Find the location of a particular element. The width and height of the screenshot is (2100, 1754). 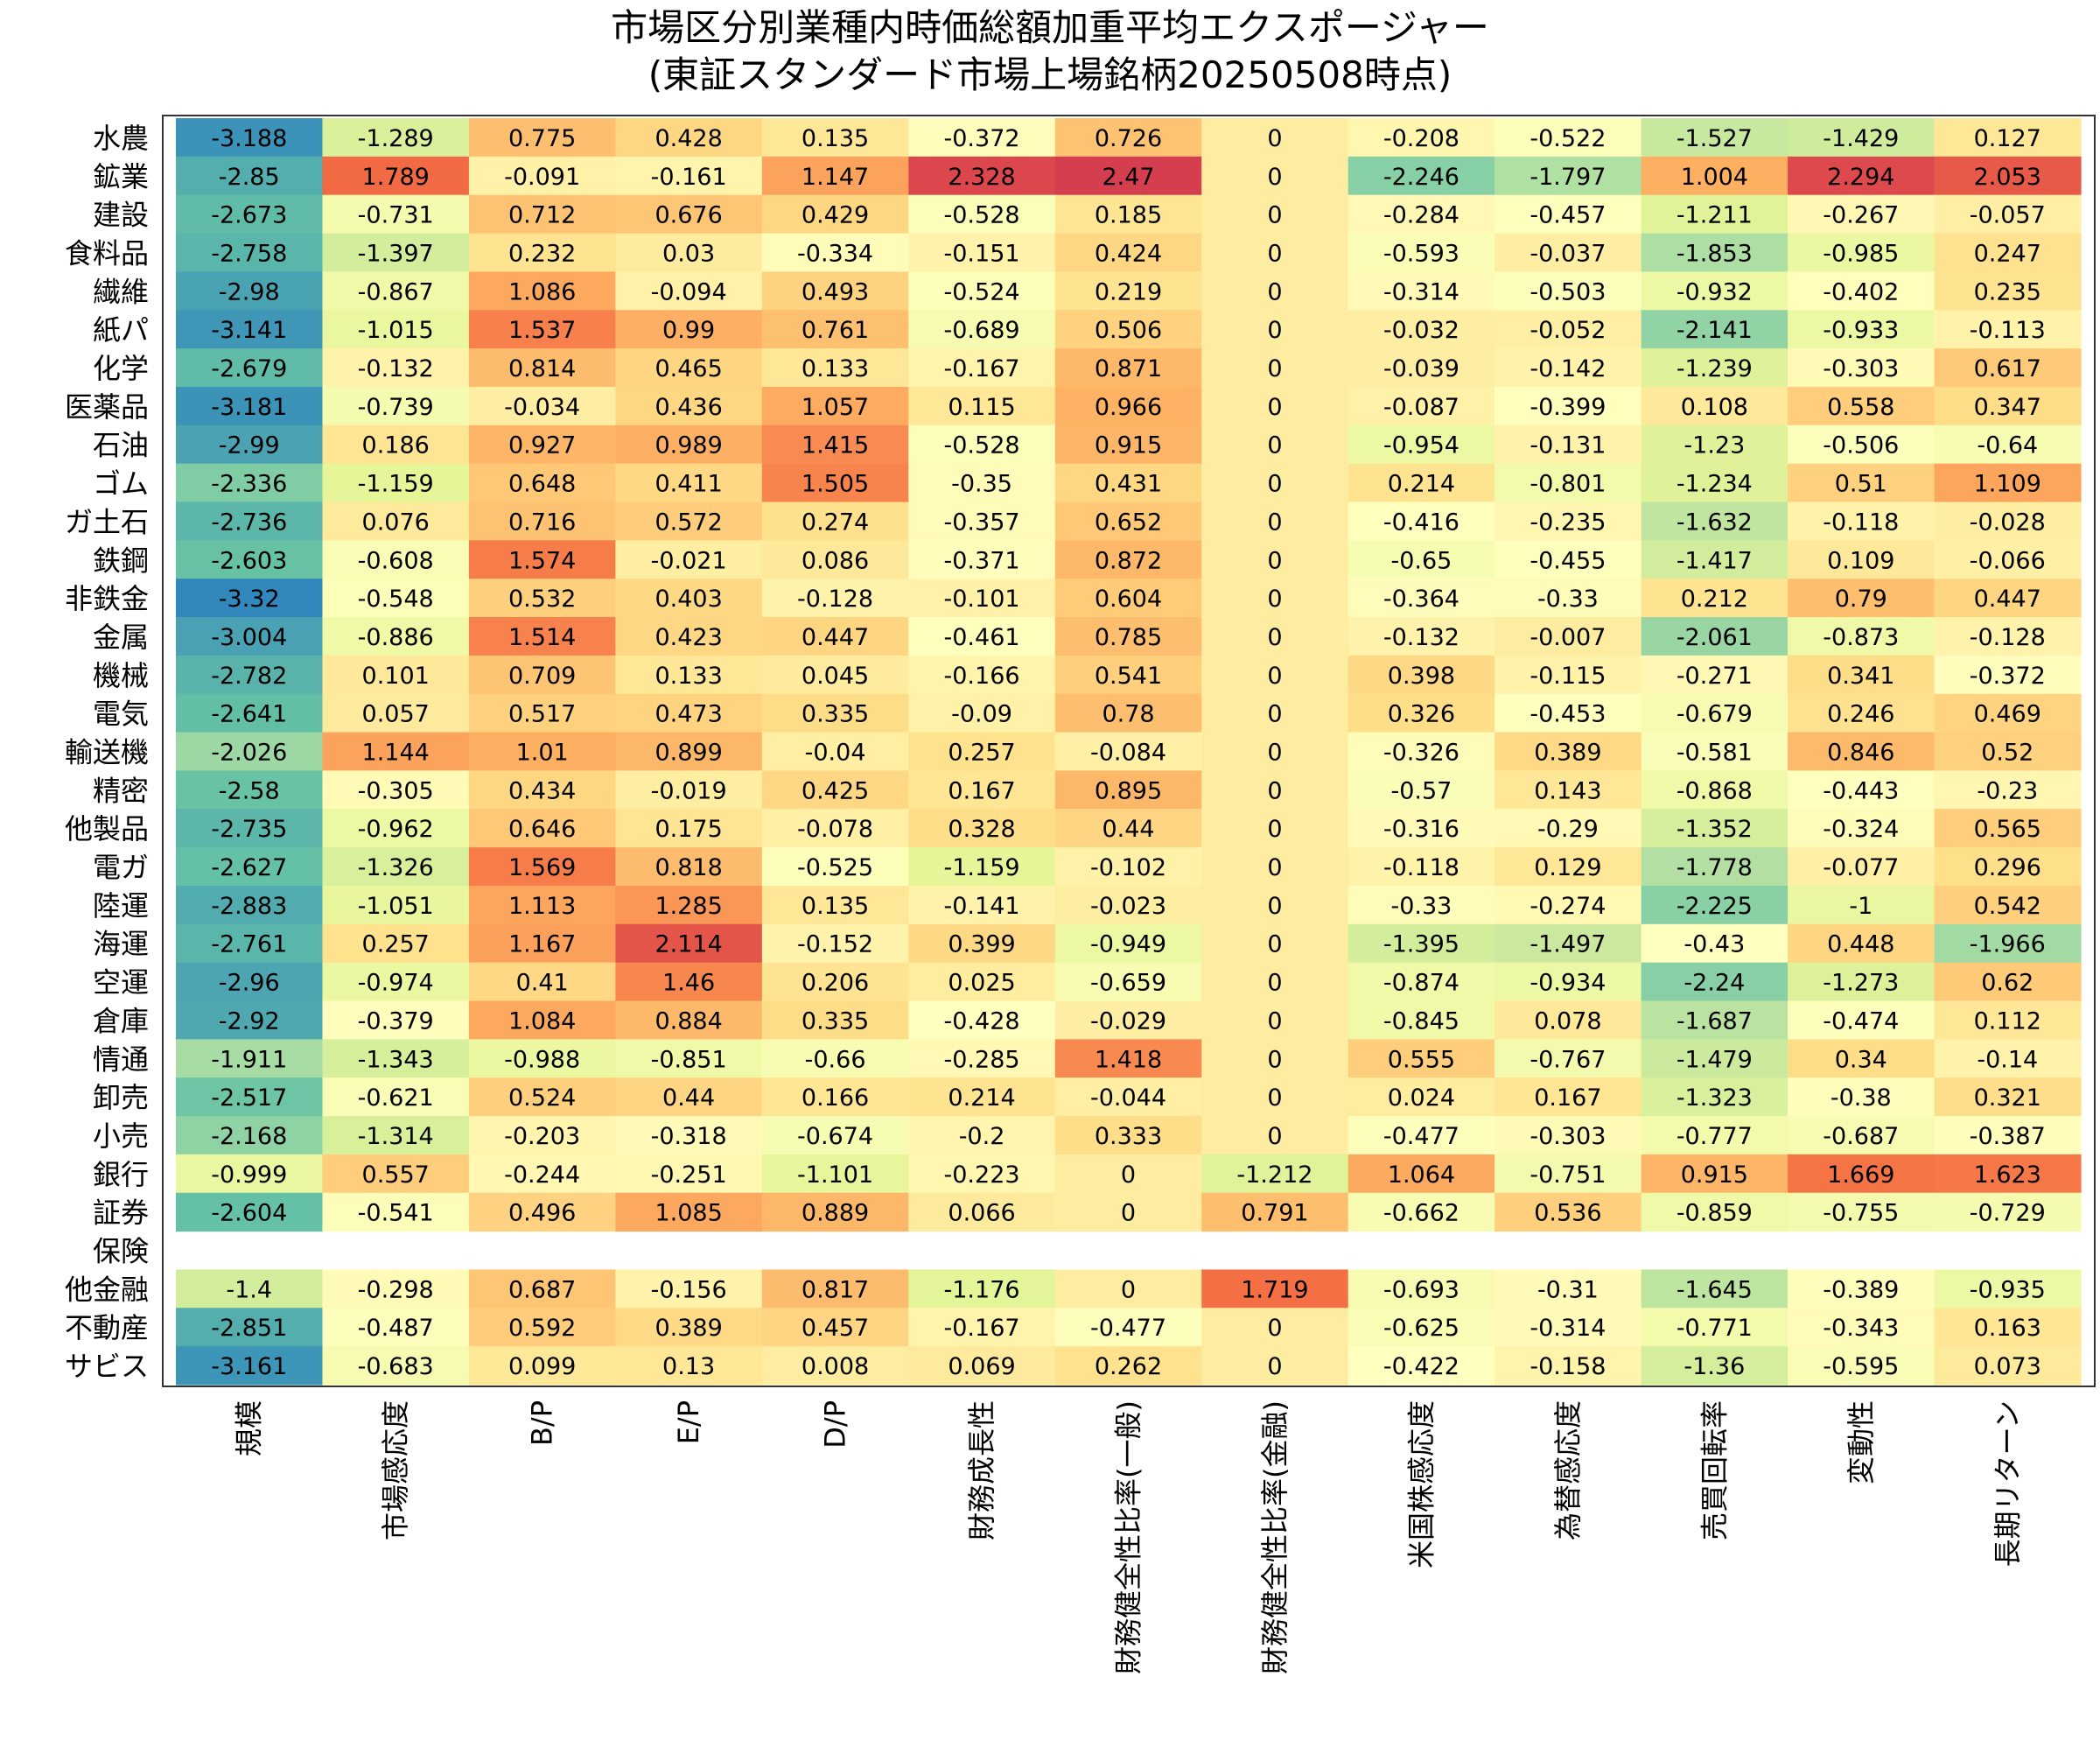

cell-value-label: -0.343 is located at coordinates (1861, 1328).